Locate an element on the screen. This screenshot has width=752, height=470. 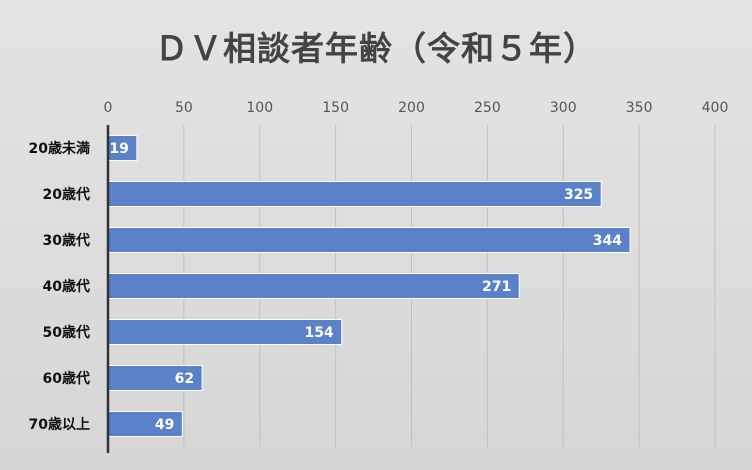
data-label: 271 is located at coordinates (496, 287).